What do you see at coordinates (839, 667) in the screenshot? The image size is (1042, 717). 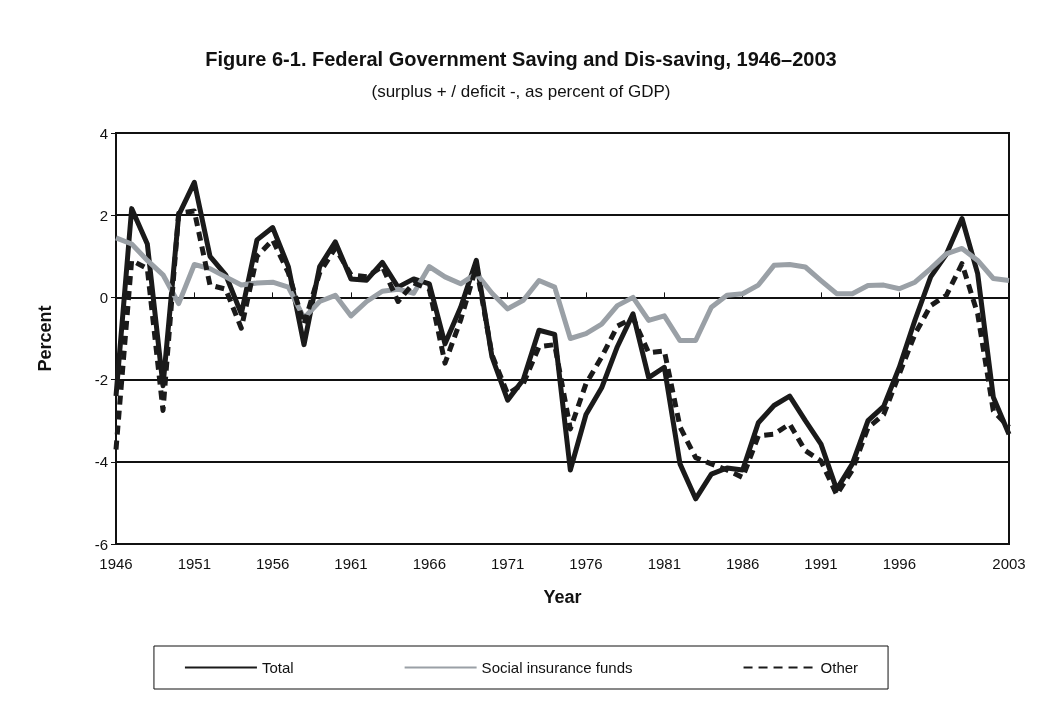 I see `legend-label: Other` at bounding box center [839, 667].